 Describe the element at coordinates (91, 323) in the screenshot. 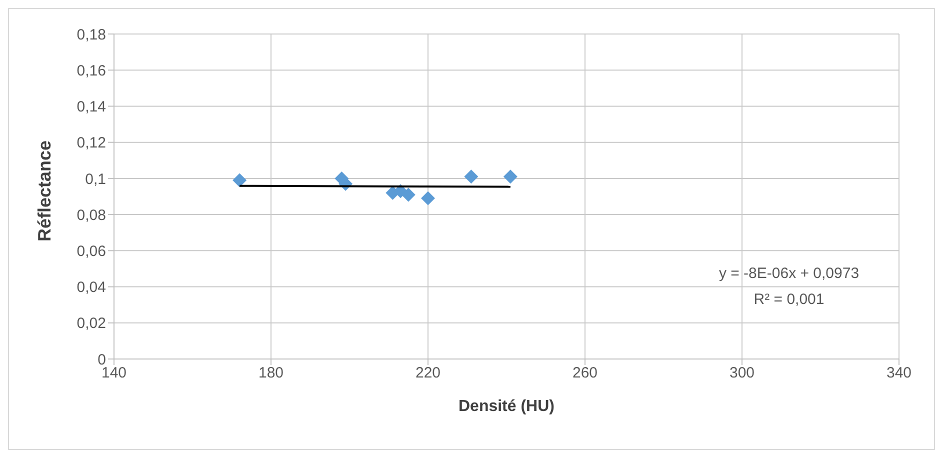

I see `y-tick-label: 0,02` at that location.